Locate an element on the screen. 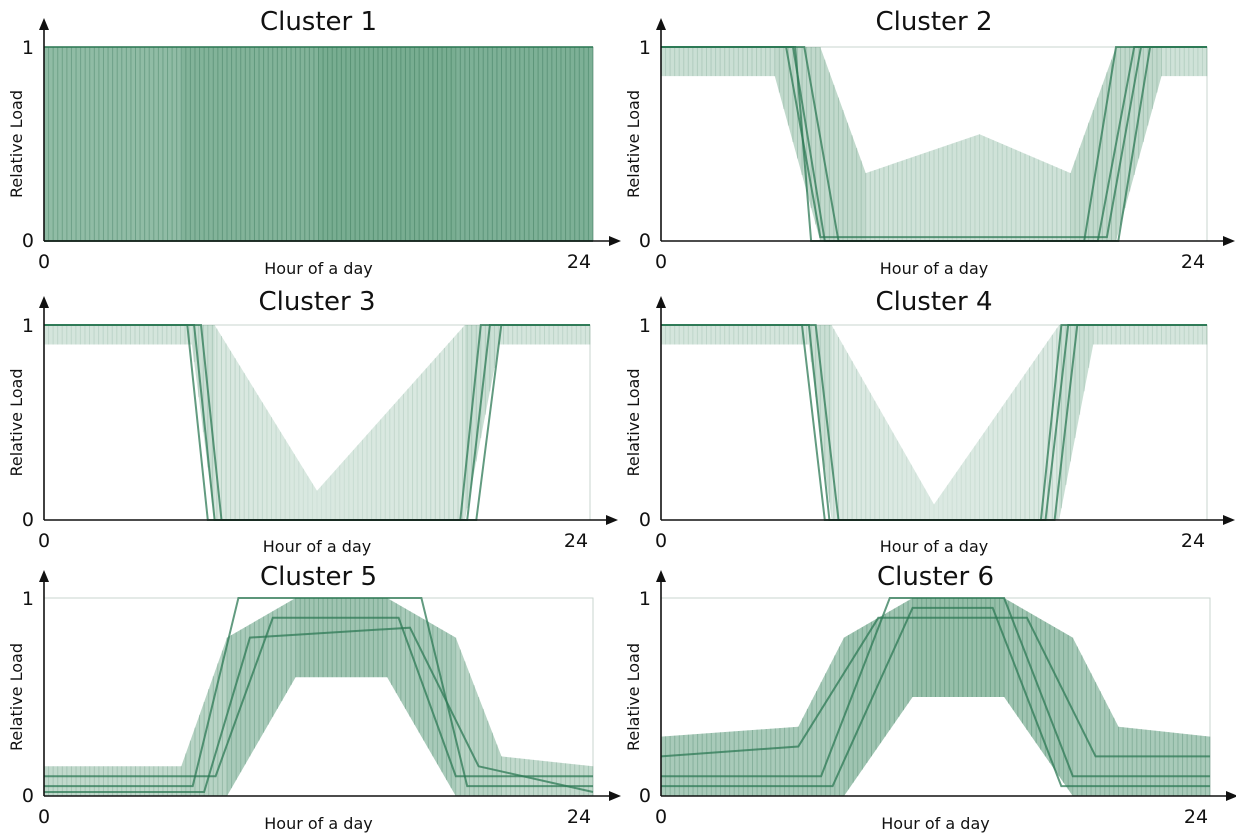  chart-title: Cluster 3 is located at coordinates (316, 302).